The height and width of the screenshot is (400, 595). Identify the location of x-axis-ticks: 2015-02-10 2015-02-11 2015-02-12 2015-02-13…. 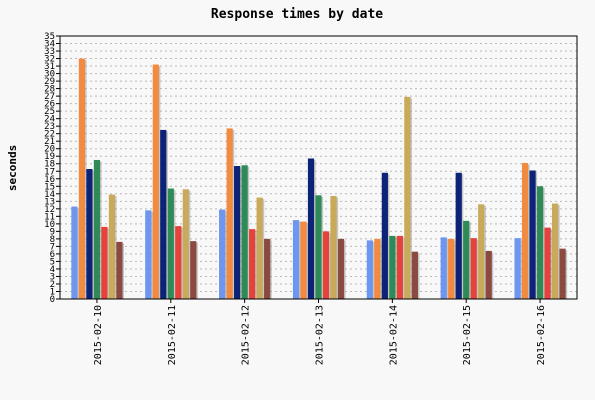
(320, 332).